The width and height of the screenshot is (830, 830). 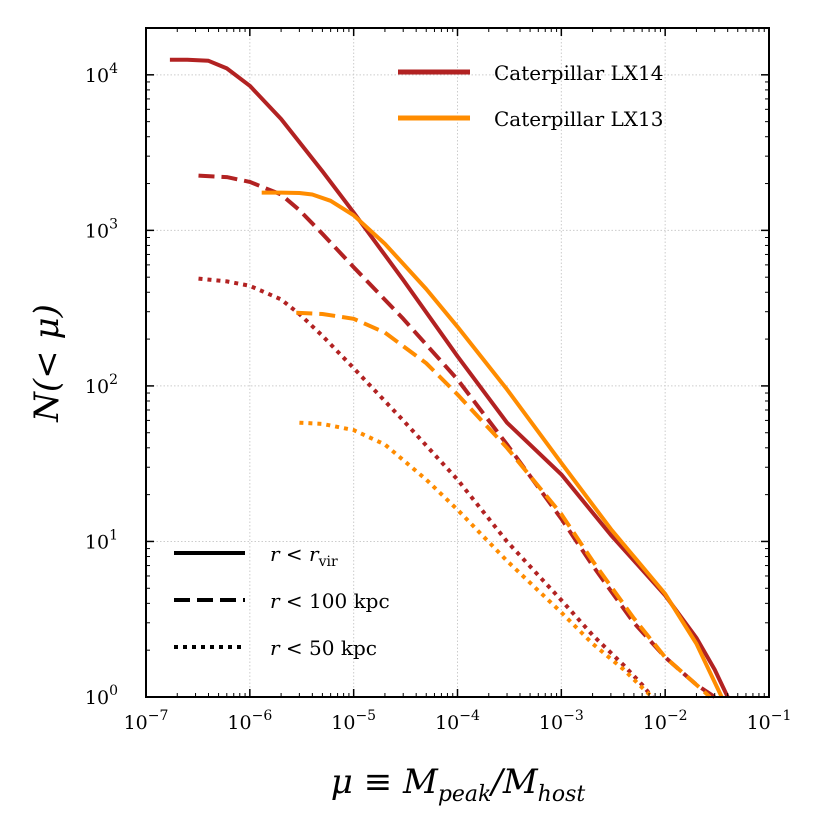 I want to click on legend-radius-label: r < 50 kpc, so click(x=323, y=648).